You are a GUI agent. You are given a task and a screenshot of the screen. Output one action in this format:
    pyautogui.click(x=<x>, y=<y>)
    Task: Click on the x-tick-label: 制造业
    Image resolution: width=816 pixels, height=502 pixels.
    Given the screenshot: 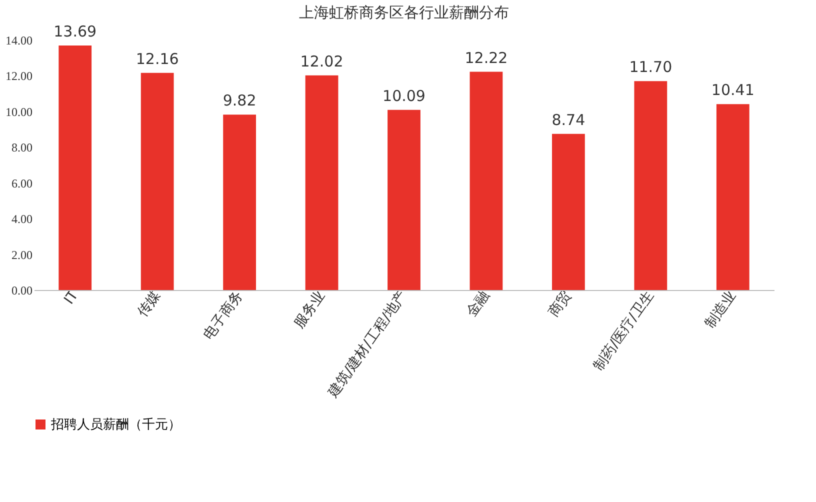 What is the action you would take?
    pyautogui.click(x=721, y=310)
    